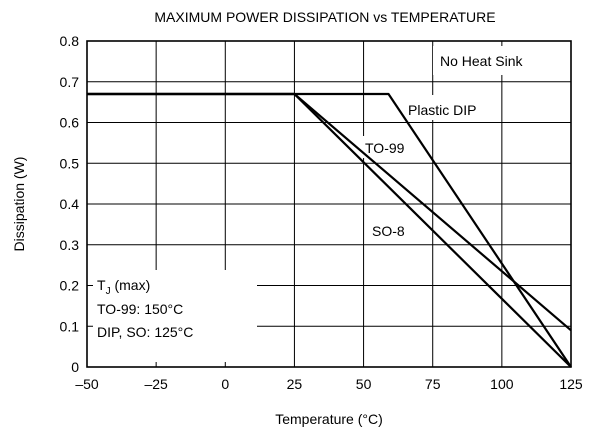 This screenshot has width=590, height=433. Describe the element at coordinates (19, 204) in the screenshot. I see `y-axis-label: Dissipation (W)` at that location.